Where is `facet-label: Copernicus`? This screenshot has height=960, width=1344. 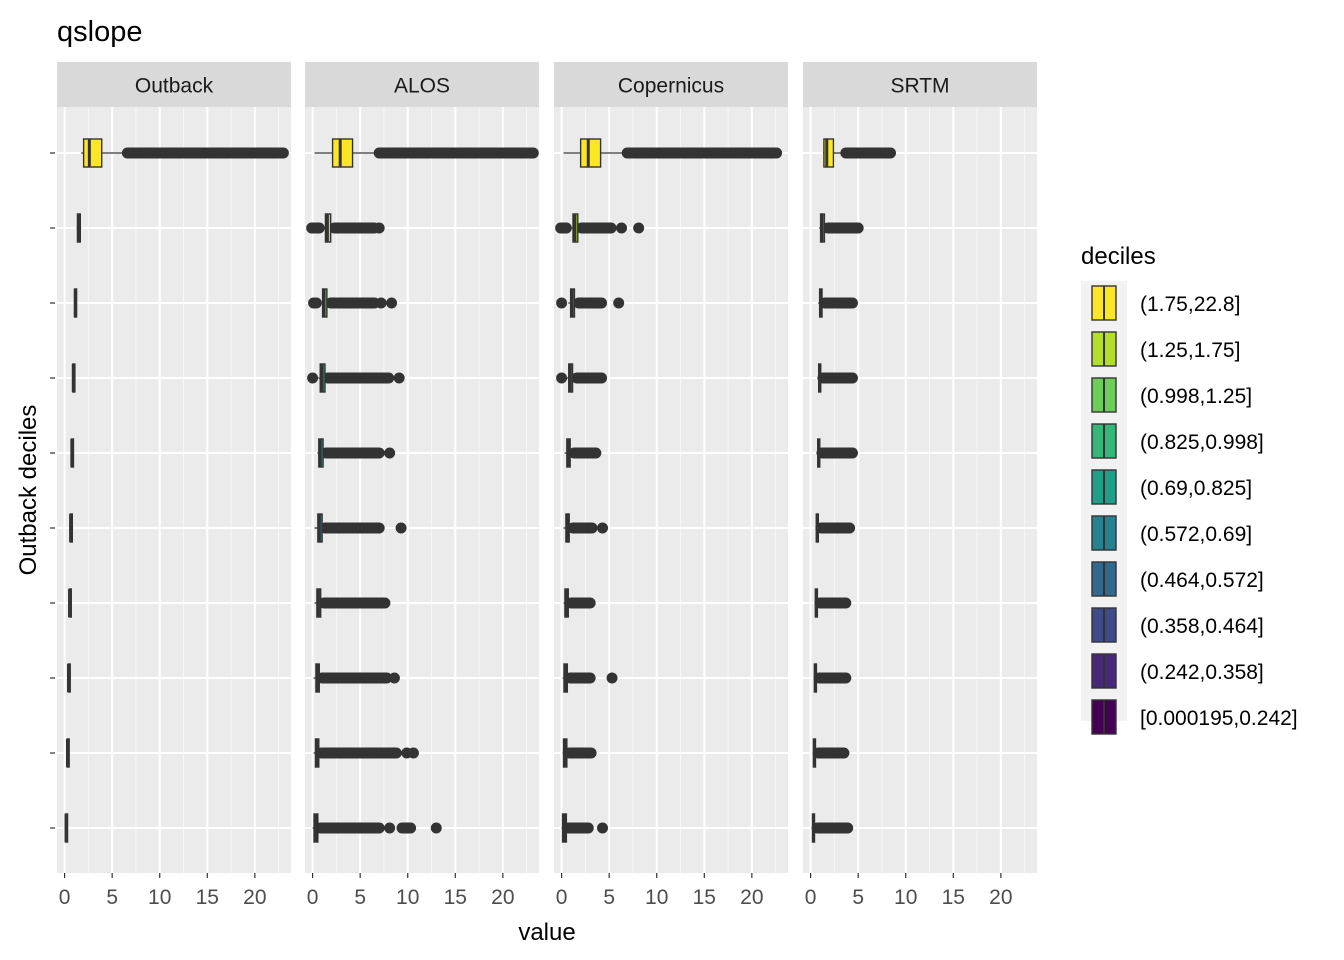 facet-label: Copernicus is located at coordinates (671, 86).